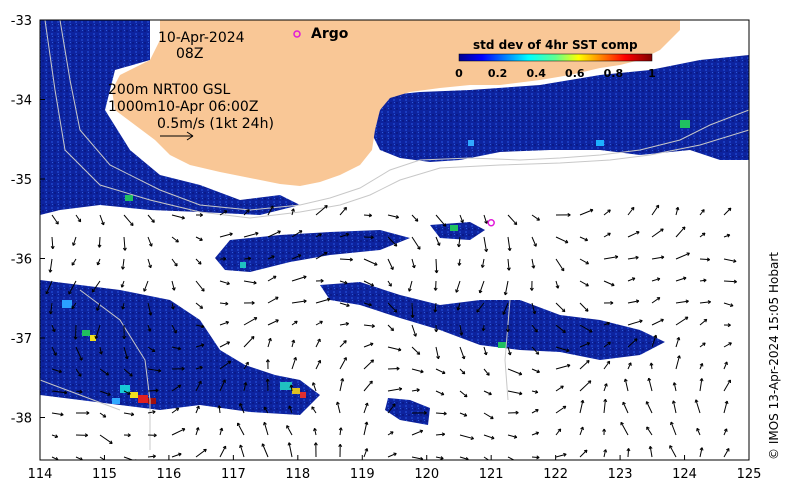 The width and height of the screenshot is (791, 492). What do you see at coordinates (774, 356) in the screenshot?
I see `credit-text: © IMOS 13-Apr-2024 15:05 Hobart` at bounding box center [774, 356].